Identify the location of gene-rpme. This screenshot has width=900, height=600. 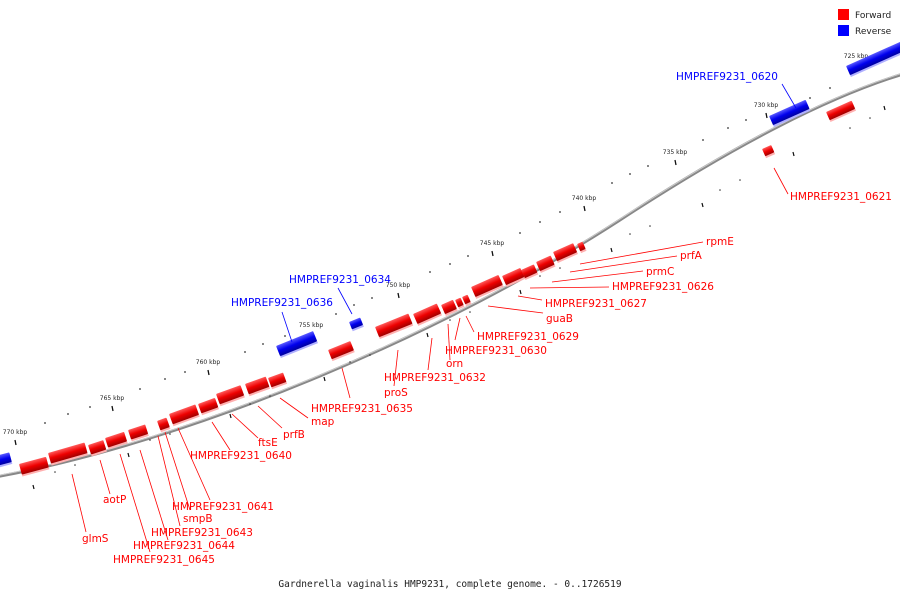
(582, 247).